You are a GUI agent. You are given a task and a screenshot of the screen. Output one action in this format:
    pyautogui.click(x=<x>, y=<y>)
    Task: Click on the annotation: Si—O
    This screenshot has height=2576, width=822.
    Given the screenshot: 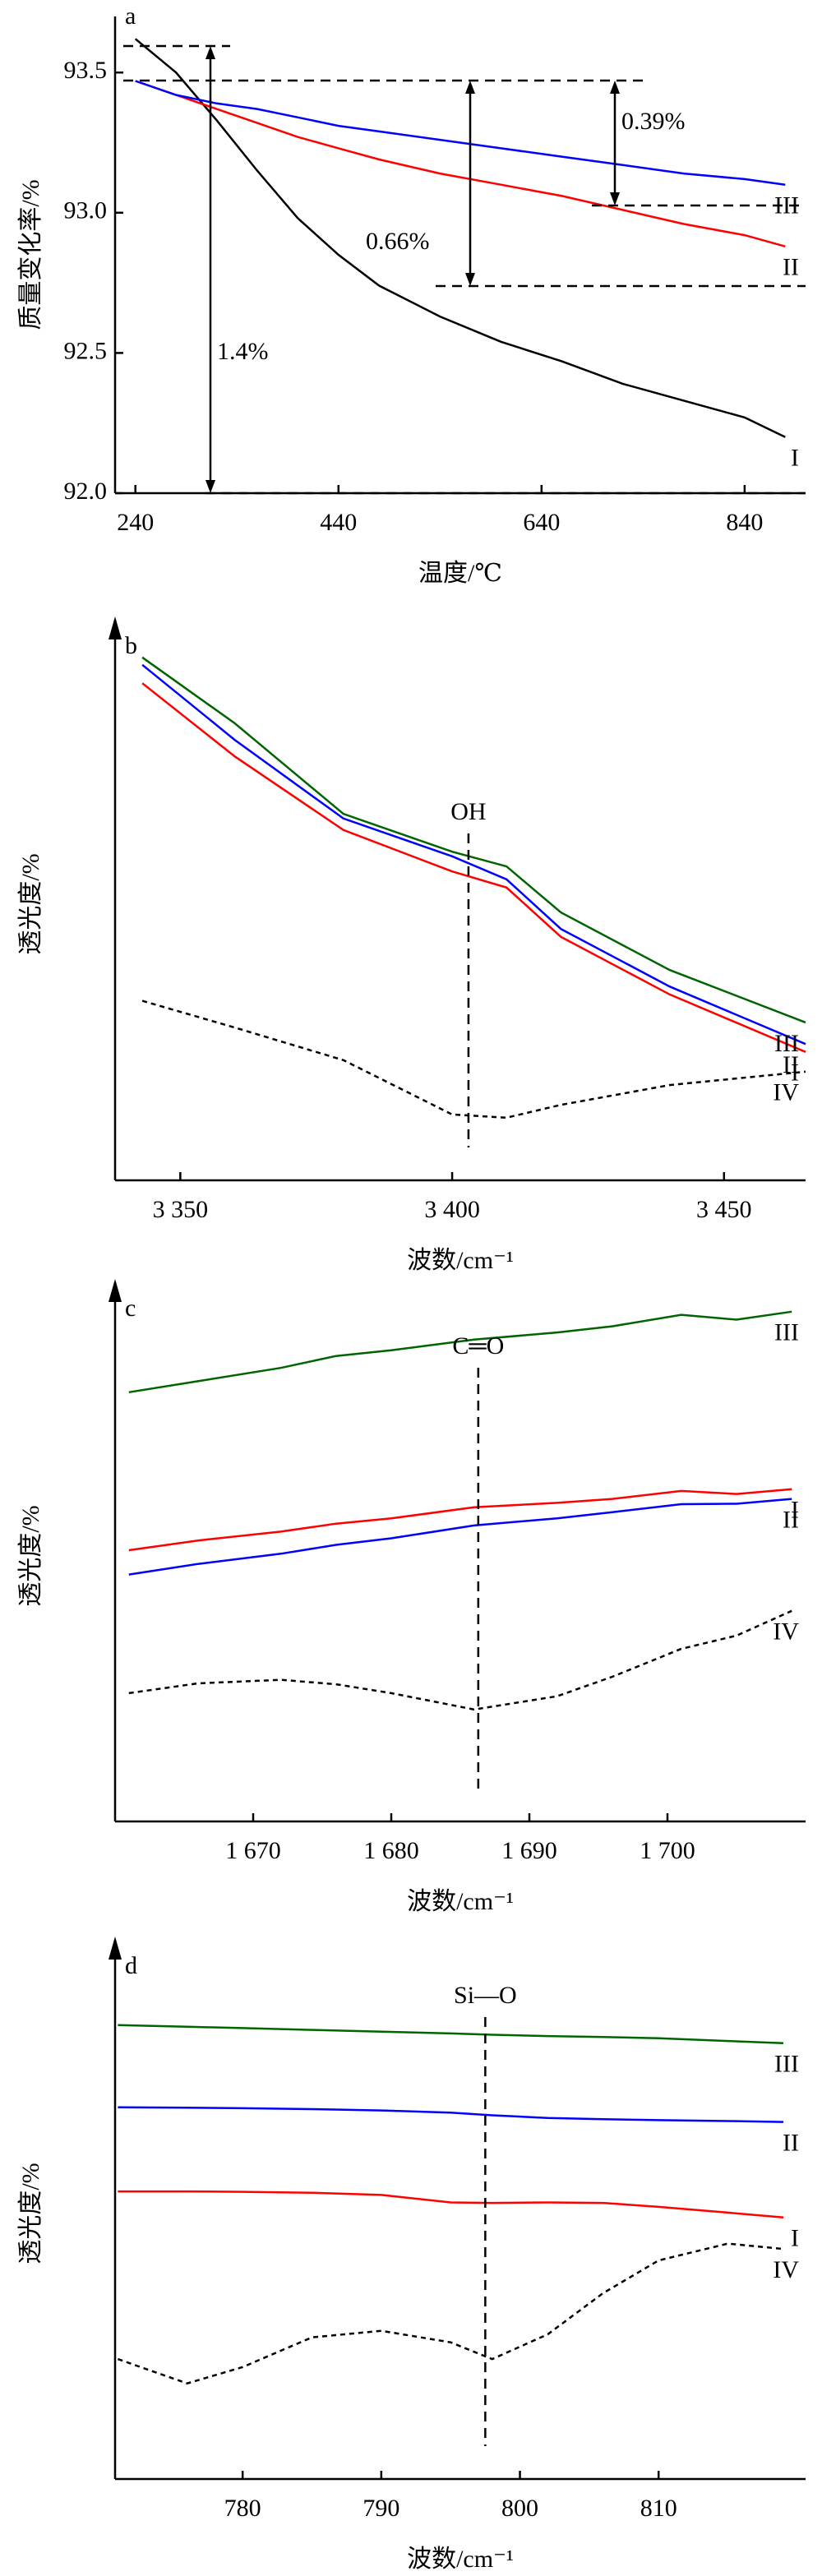 What is the action you would take?
    pyautogui.click(x=485, y=1996)
    